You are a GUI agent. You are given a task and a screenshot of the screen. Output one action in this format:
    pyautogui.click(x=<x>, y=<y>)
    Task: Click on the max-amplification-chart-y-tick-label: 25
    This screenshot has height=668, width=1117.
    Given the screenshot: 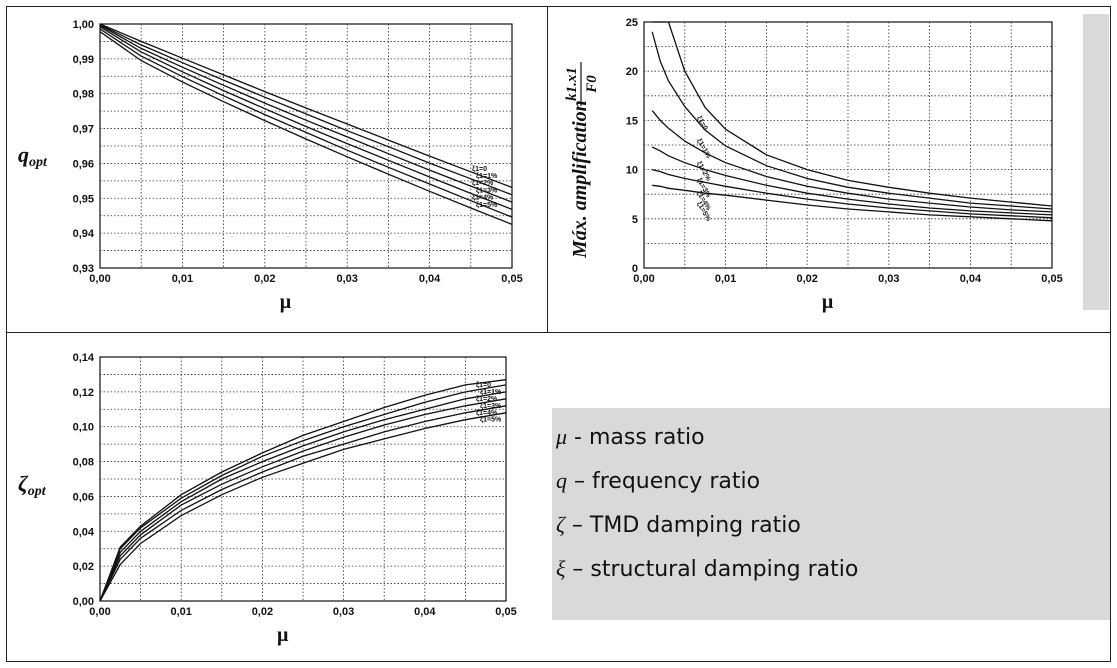 What is the action you would take?
    pyautogui.click(x=632, y=23)
    